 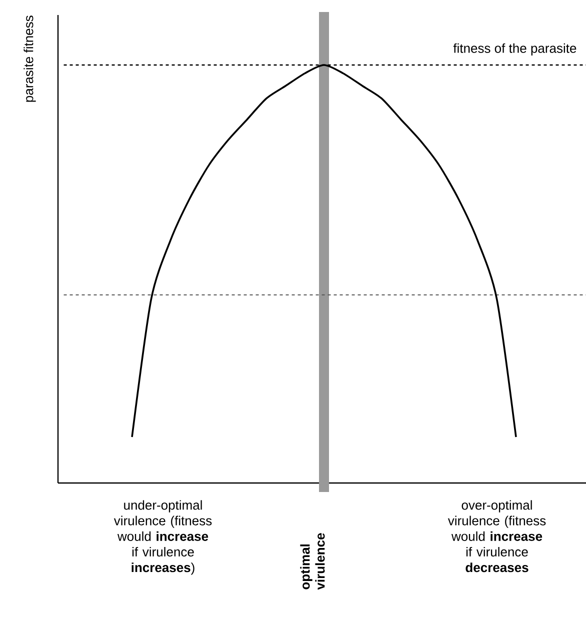 I want to click on text: under-optimal virulence (fitness would increase if virulence increases), so click(x=163, y=537).